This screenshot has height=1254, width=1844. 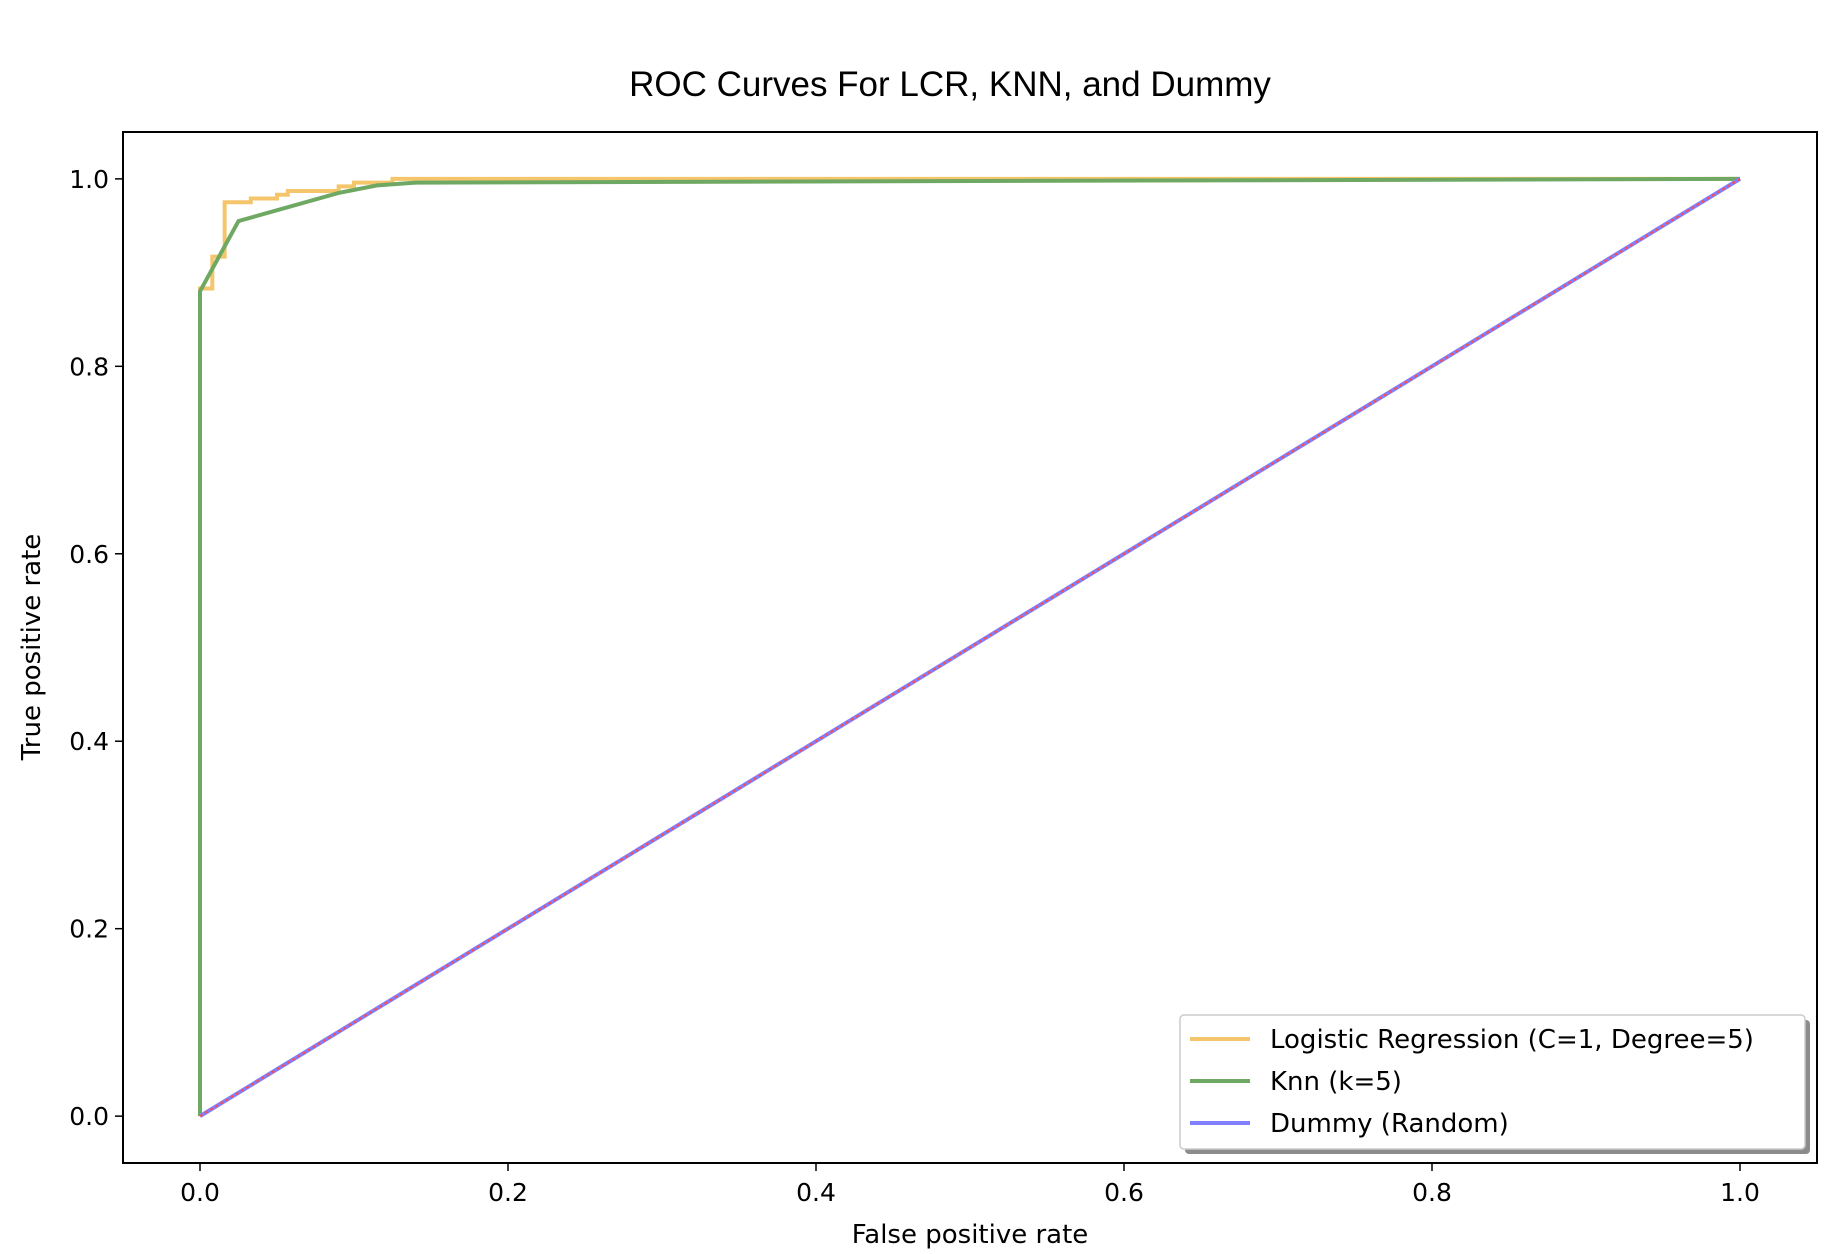 What do you see at coordinates (816, 1192) in the screenshot?
I see `x-tick-label: 0.4` at bounding box center [816, 1192].